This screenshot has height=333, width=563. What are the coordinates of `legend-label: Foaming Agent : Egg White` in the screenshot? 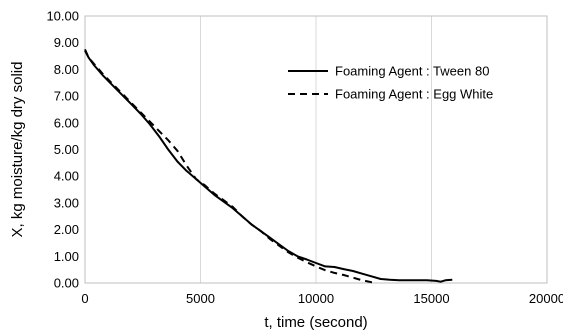 It's located at (414, 94).